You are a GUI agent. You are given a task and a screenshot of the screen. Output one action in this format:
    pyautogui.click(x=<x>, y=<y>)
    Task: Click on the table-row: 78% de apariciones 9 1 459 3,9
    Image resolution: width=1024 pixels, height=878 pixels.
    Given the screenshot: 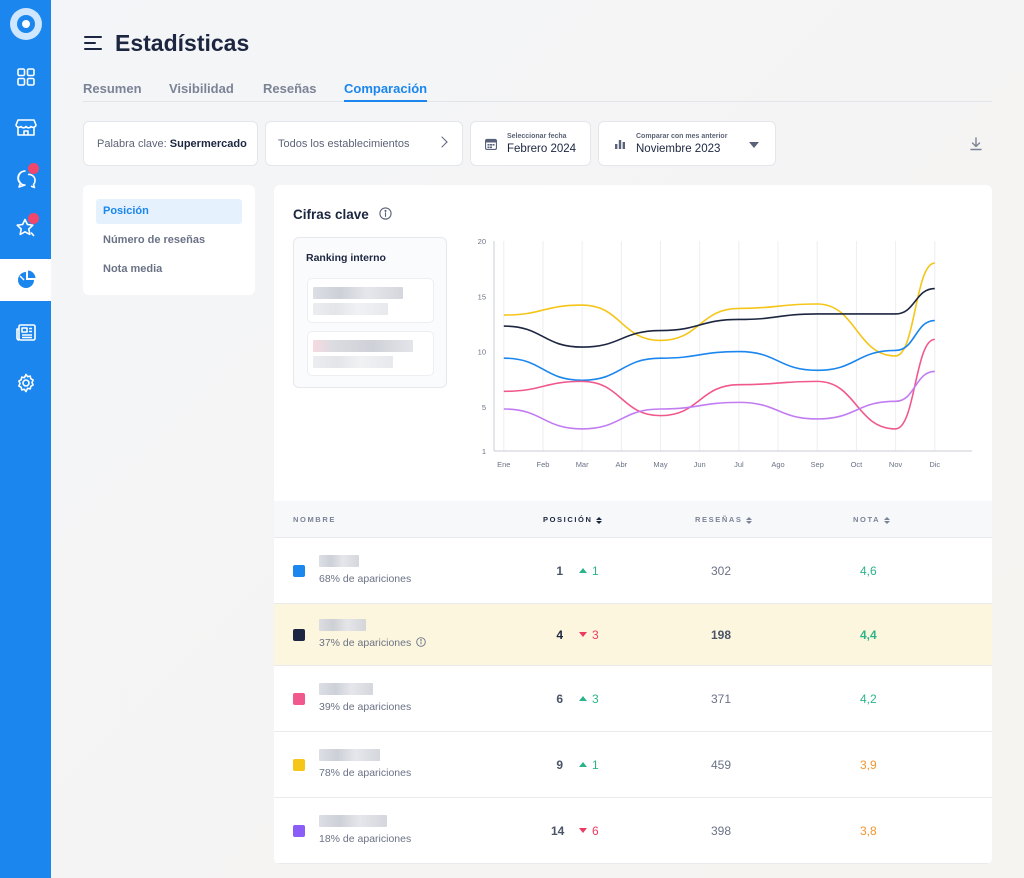 What is the action you would take?
    pyautogui.click(x=633, y=765)
    